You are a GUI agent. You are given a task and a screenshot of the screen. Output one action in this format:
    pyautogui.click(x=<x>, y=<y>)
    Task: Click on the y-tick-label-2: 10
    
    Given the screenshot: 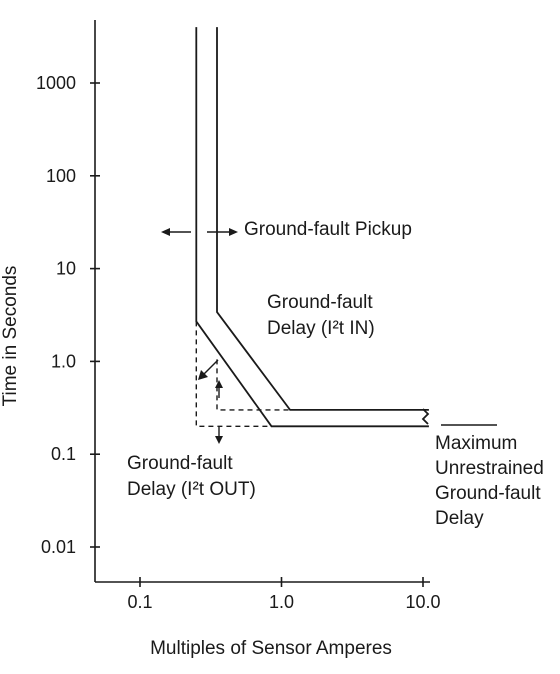 What is the action you would take?
    pyautogui.click(x=66, y=269)
    